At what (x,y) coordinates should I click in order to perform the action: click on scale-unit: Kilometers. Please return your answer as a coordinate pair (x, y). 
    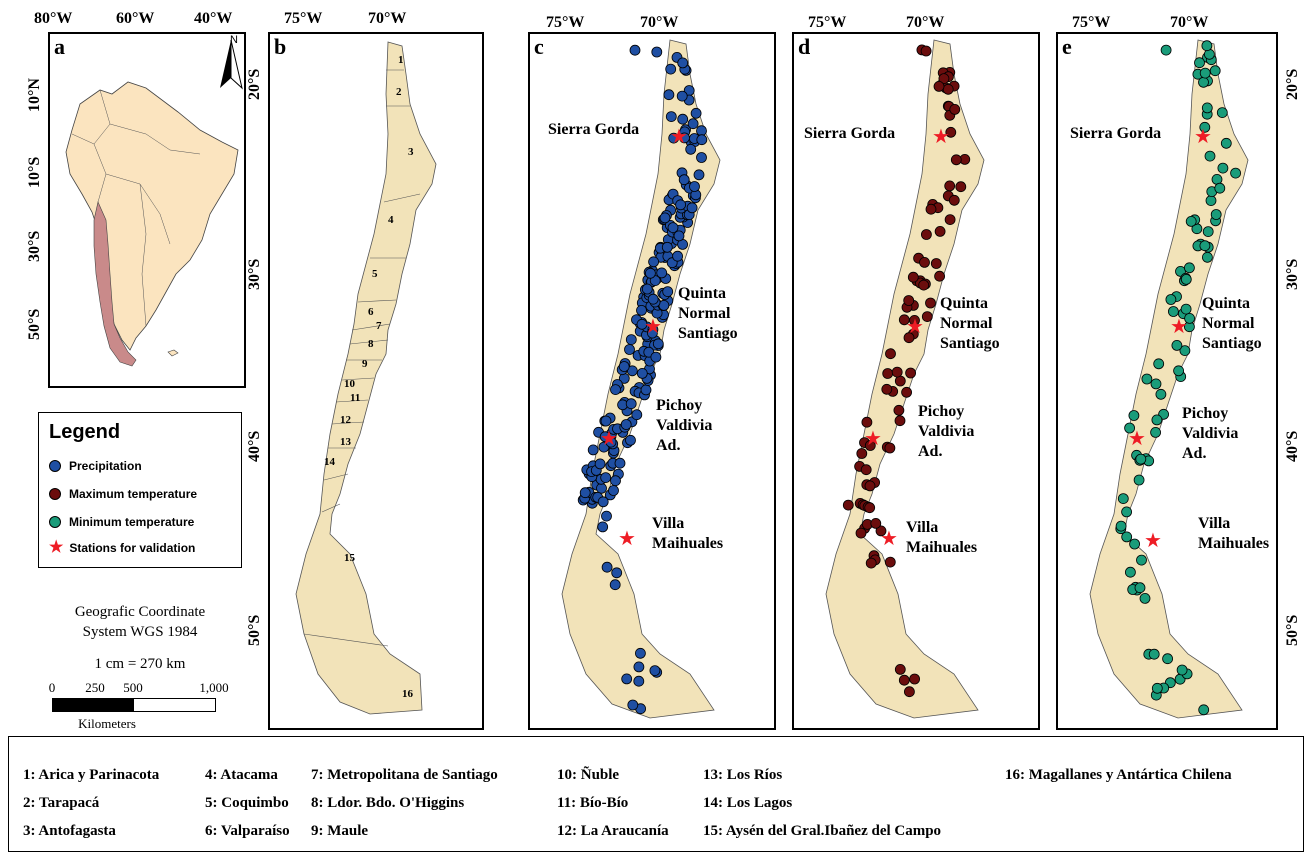
    Looking at the image, I should click on (107, 723).